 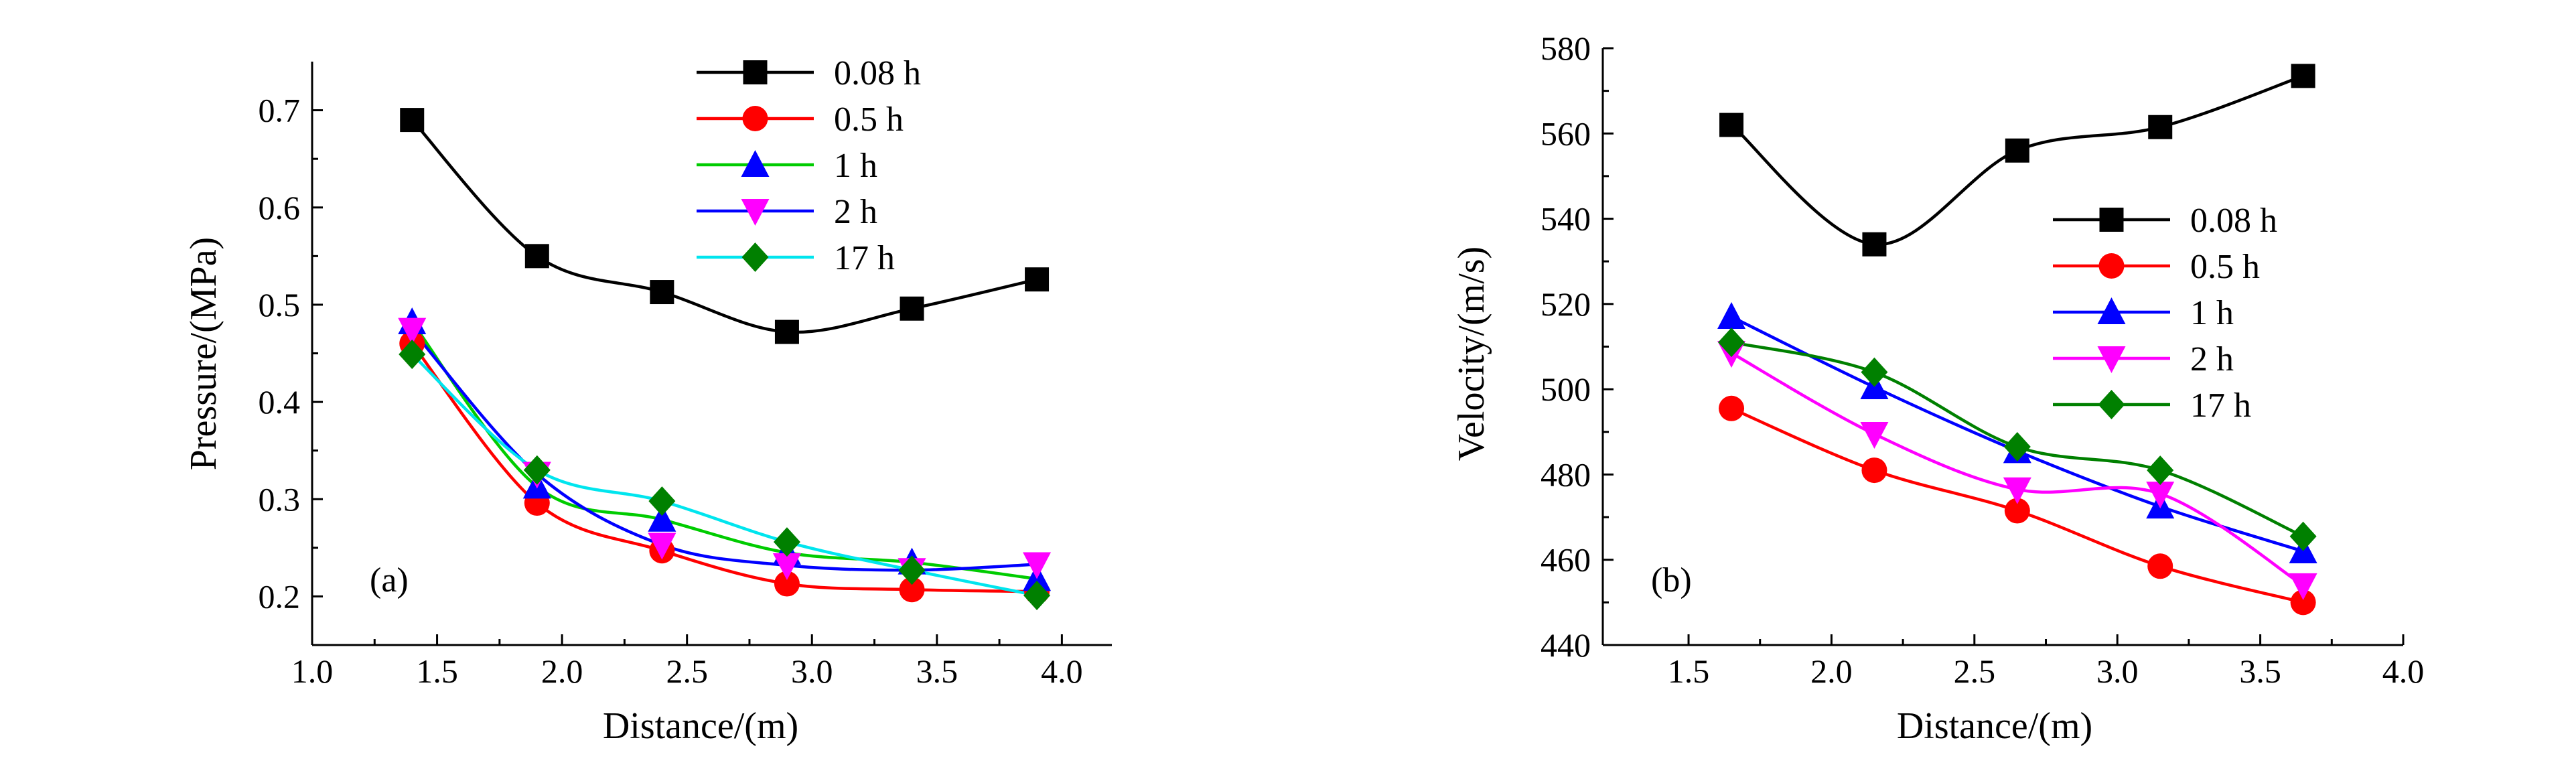 What do you see at coordinates (1062, 671) in the screenshot?
I see `x-tick-label-a: 4.0` at bounding box center [1062, 671].